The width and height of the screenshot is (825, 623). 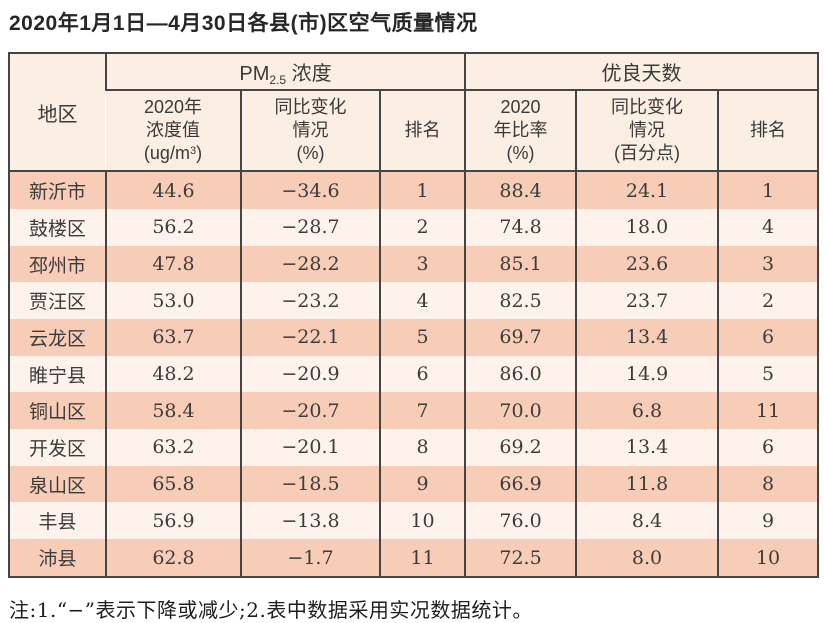 I want to click on gd-change-cell: 23.6, so click(x=647, y=264).